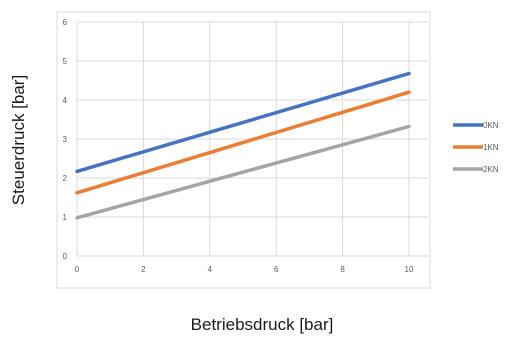 The height and width of the screenshot is (341, 507). I want to click on x-tick-label: 2, so click(143, 269).